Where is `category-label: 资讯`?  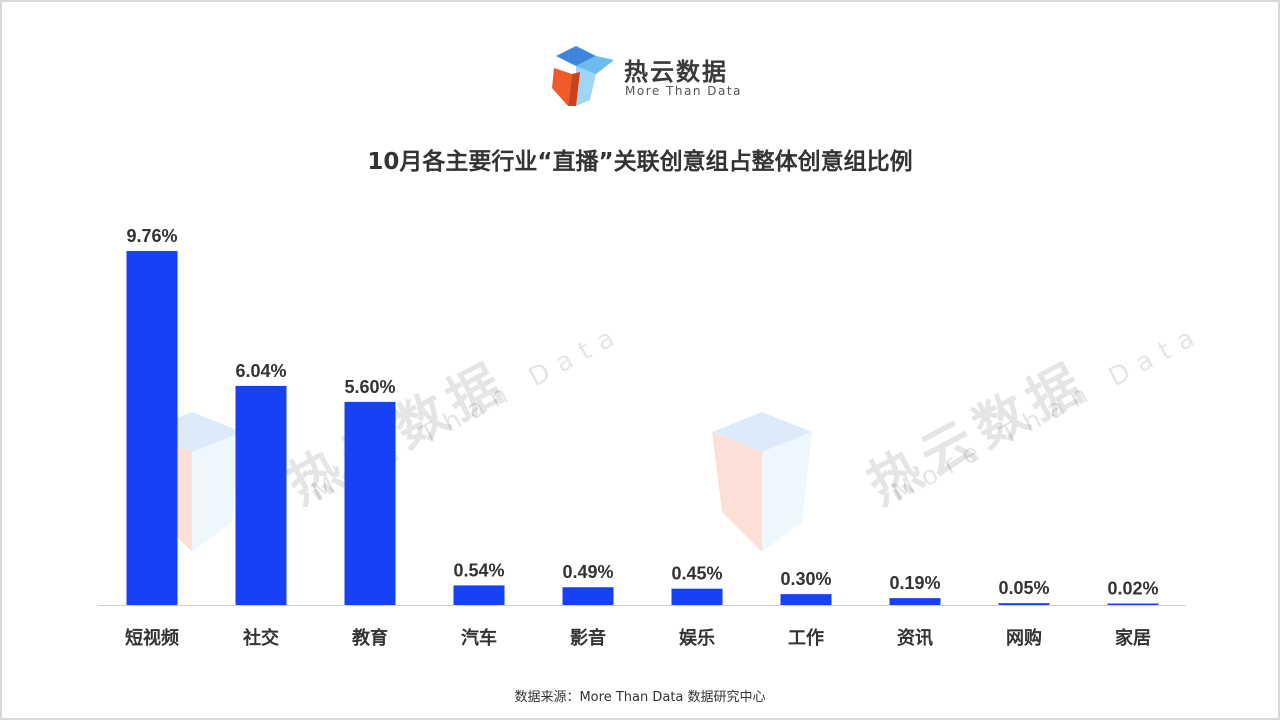 category-label: 资讯 is located at coordinates (915, 638).